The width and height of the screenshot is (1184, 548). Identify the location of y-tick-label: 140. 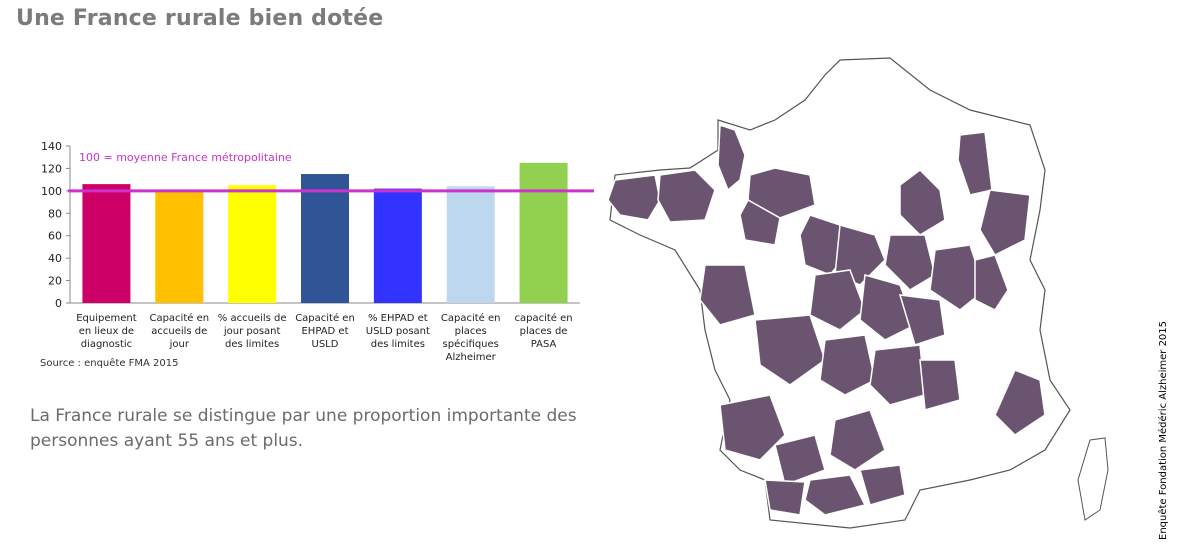
(51, 146).